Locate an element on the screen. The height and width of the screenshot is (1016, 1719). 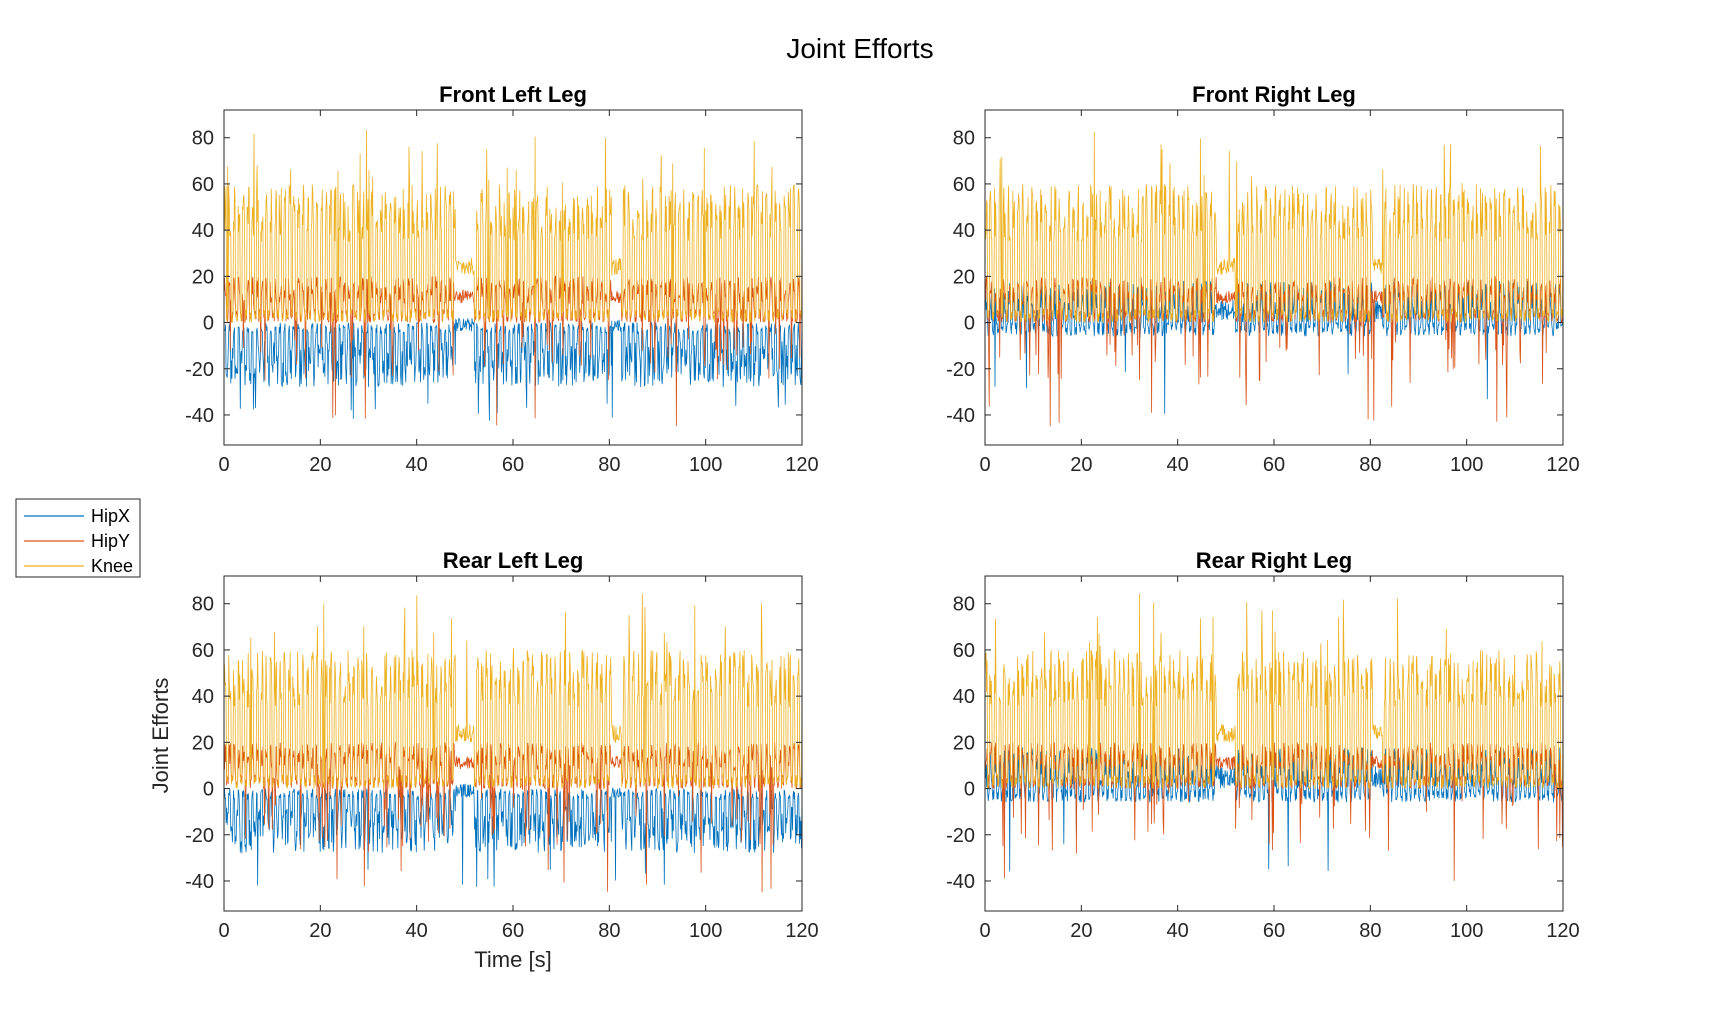
legend-label-knee: Knee is located at coordinates (112, 566).